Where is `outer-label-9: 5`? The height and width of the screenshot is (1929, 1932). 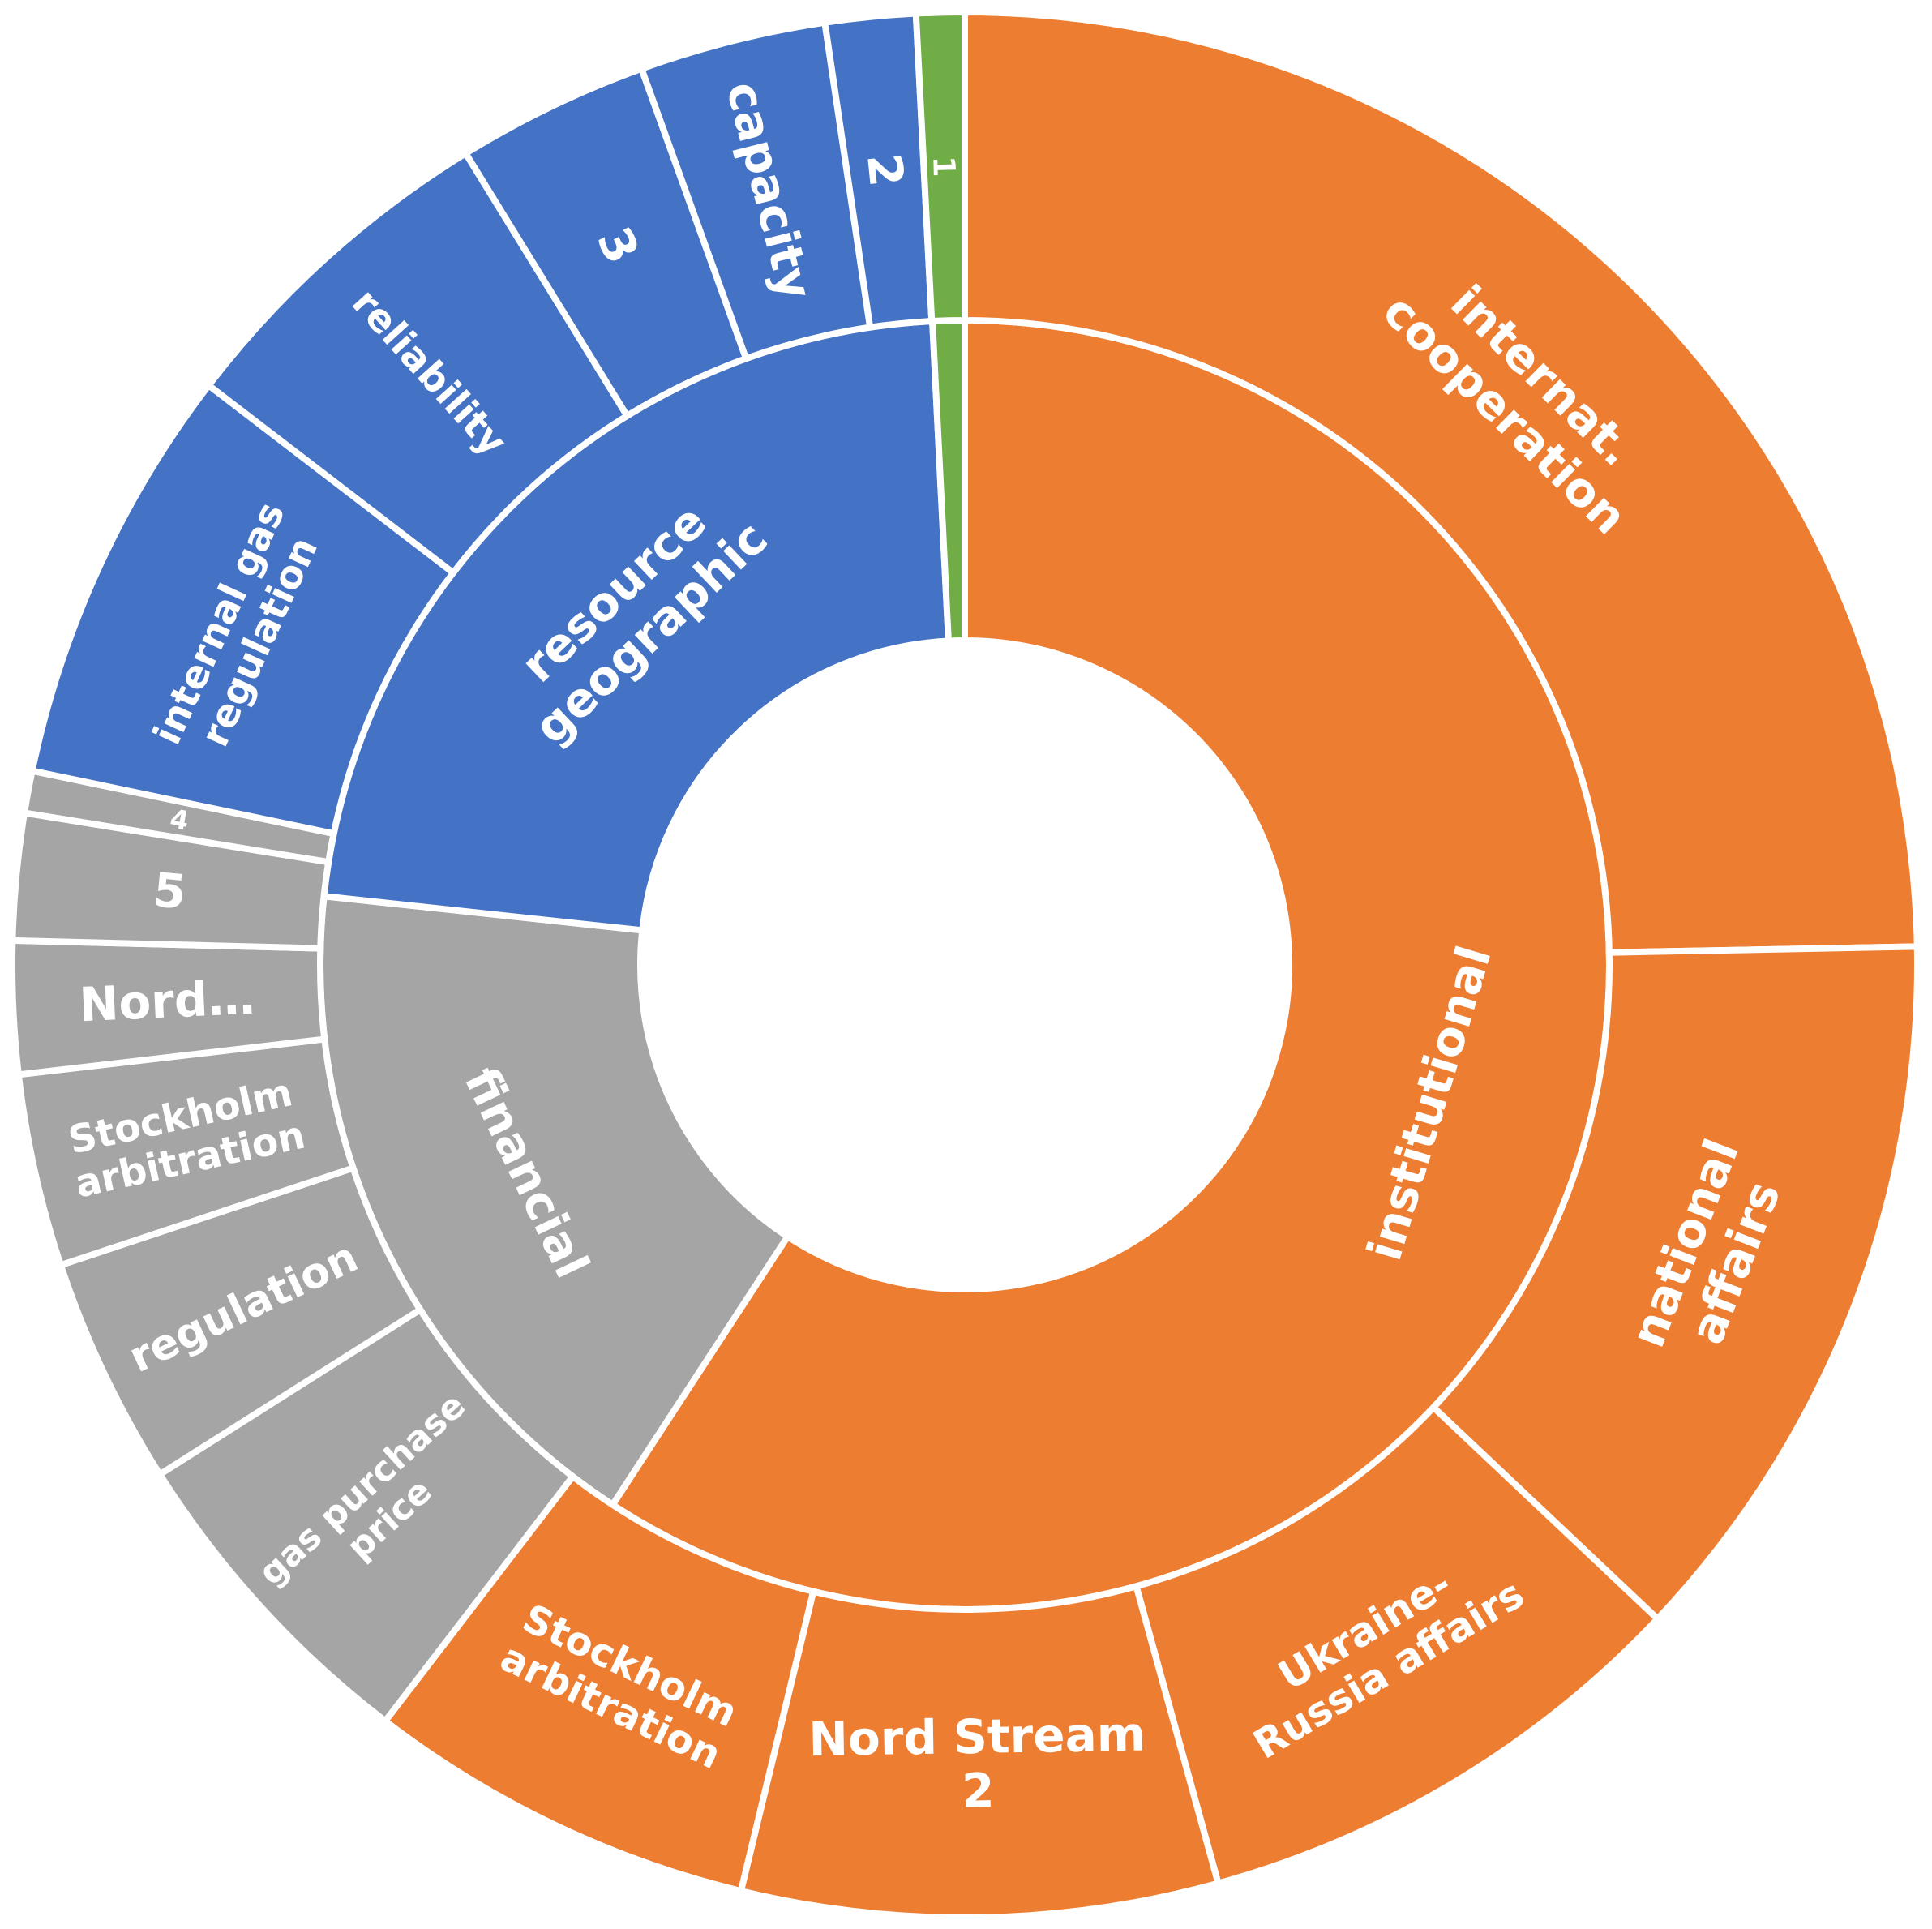
outer-label-9: 5 is located at coordinates (169, 890).